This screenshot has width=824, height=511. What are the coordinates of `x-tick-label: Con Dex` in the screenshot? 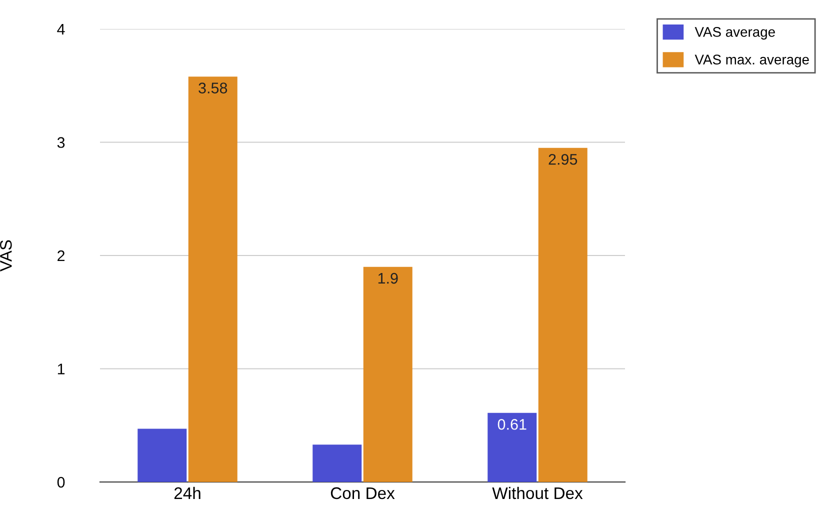 It's located at (362, 493).